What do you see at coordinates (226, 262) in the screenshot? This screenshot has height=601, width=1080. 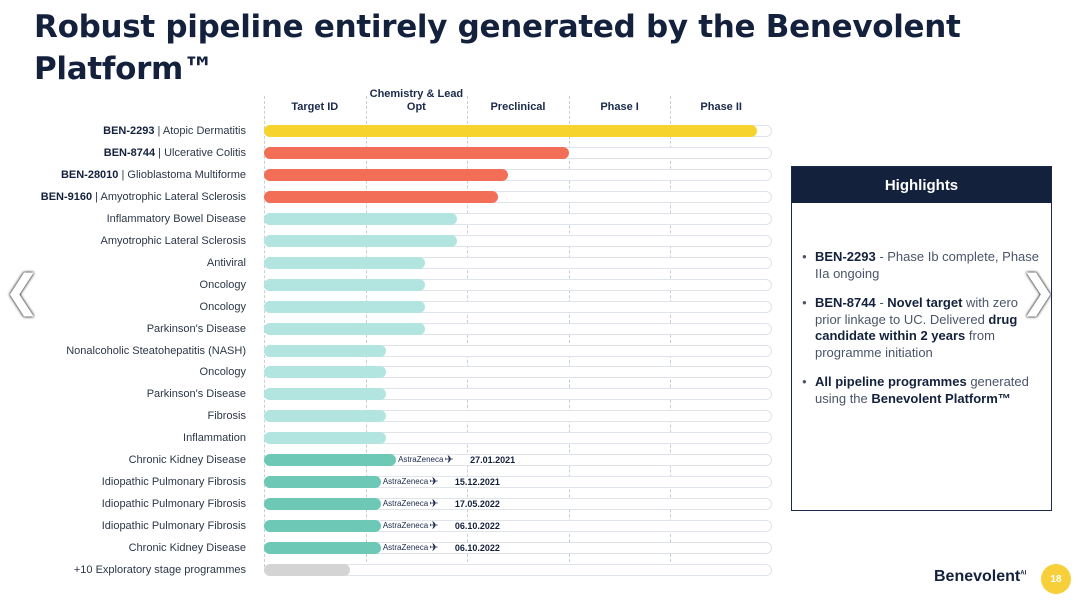 I see `programme-label: Antiviral` at bounding box center [226, 262].